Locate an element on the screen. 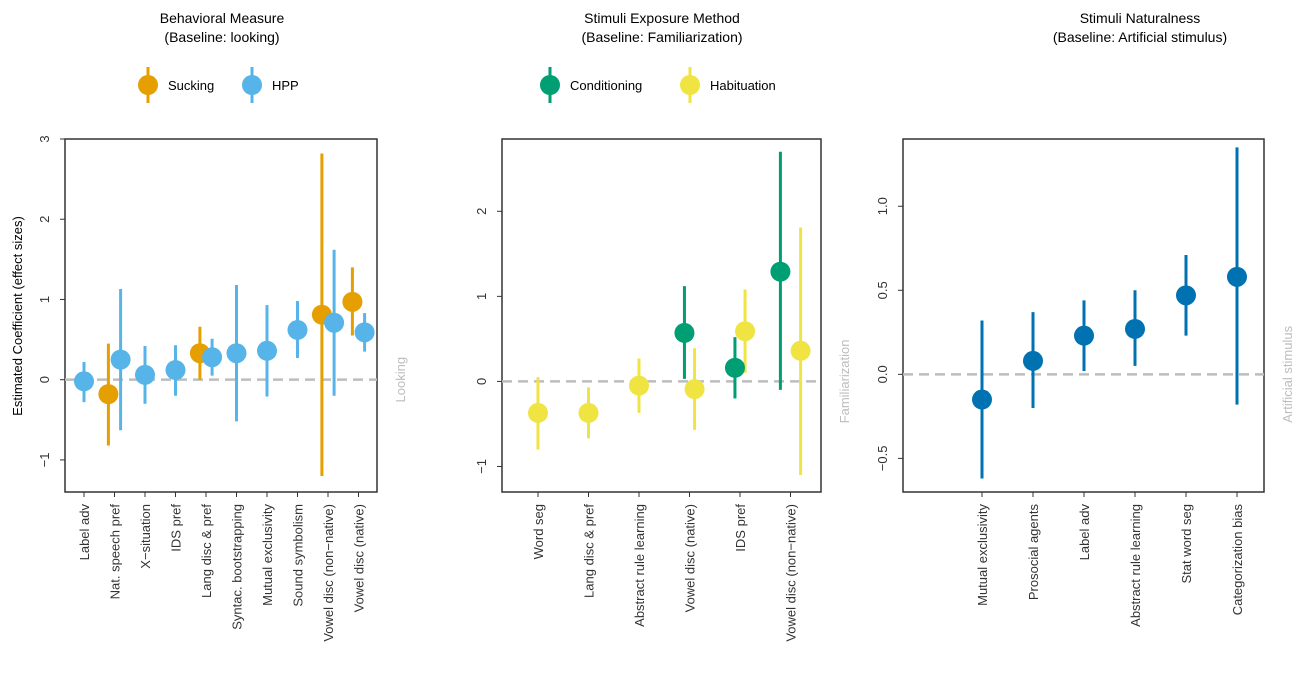 This screenshot has width=1302, height=676. x-tick-label: Nat. speech pref is located at coordinates (115, 552).